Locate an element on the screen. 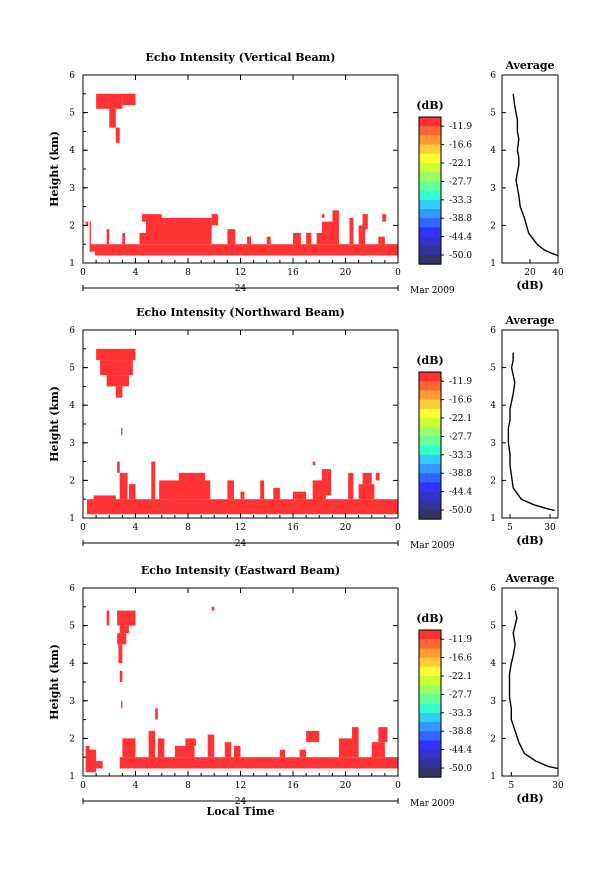 This screenshot has height=875, width=615. month-label: Mar 2009 is located at coordinates (432, 291).